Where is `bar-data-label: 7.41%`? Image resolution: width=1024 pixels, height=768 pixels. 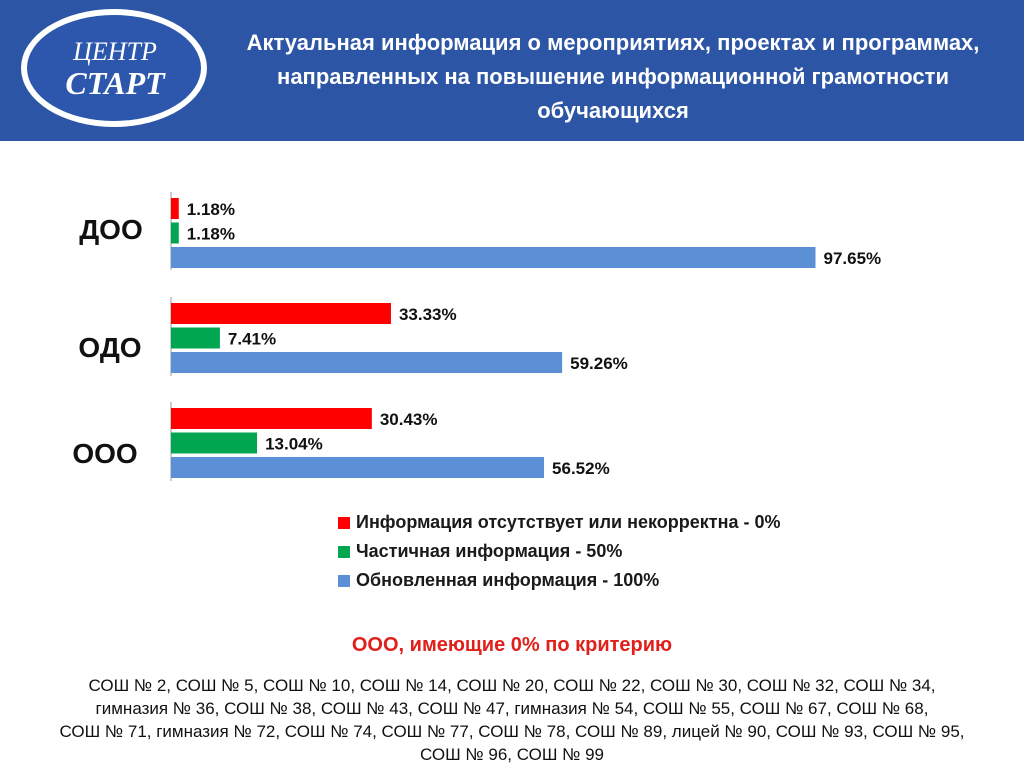 bar-data-label: 7.41% is located at coordinates (252, 339).